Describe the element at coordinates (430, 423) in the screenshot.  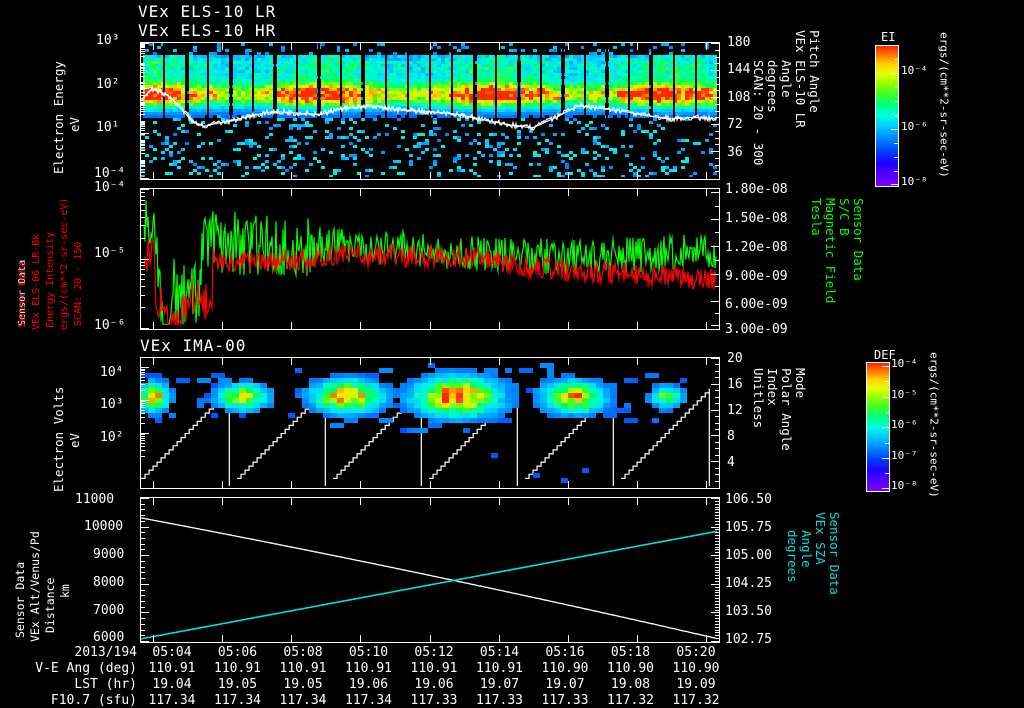
I see `panel3-plot-area` at that location.